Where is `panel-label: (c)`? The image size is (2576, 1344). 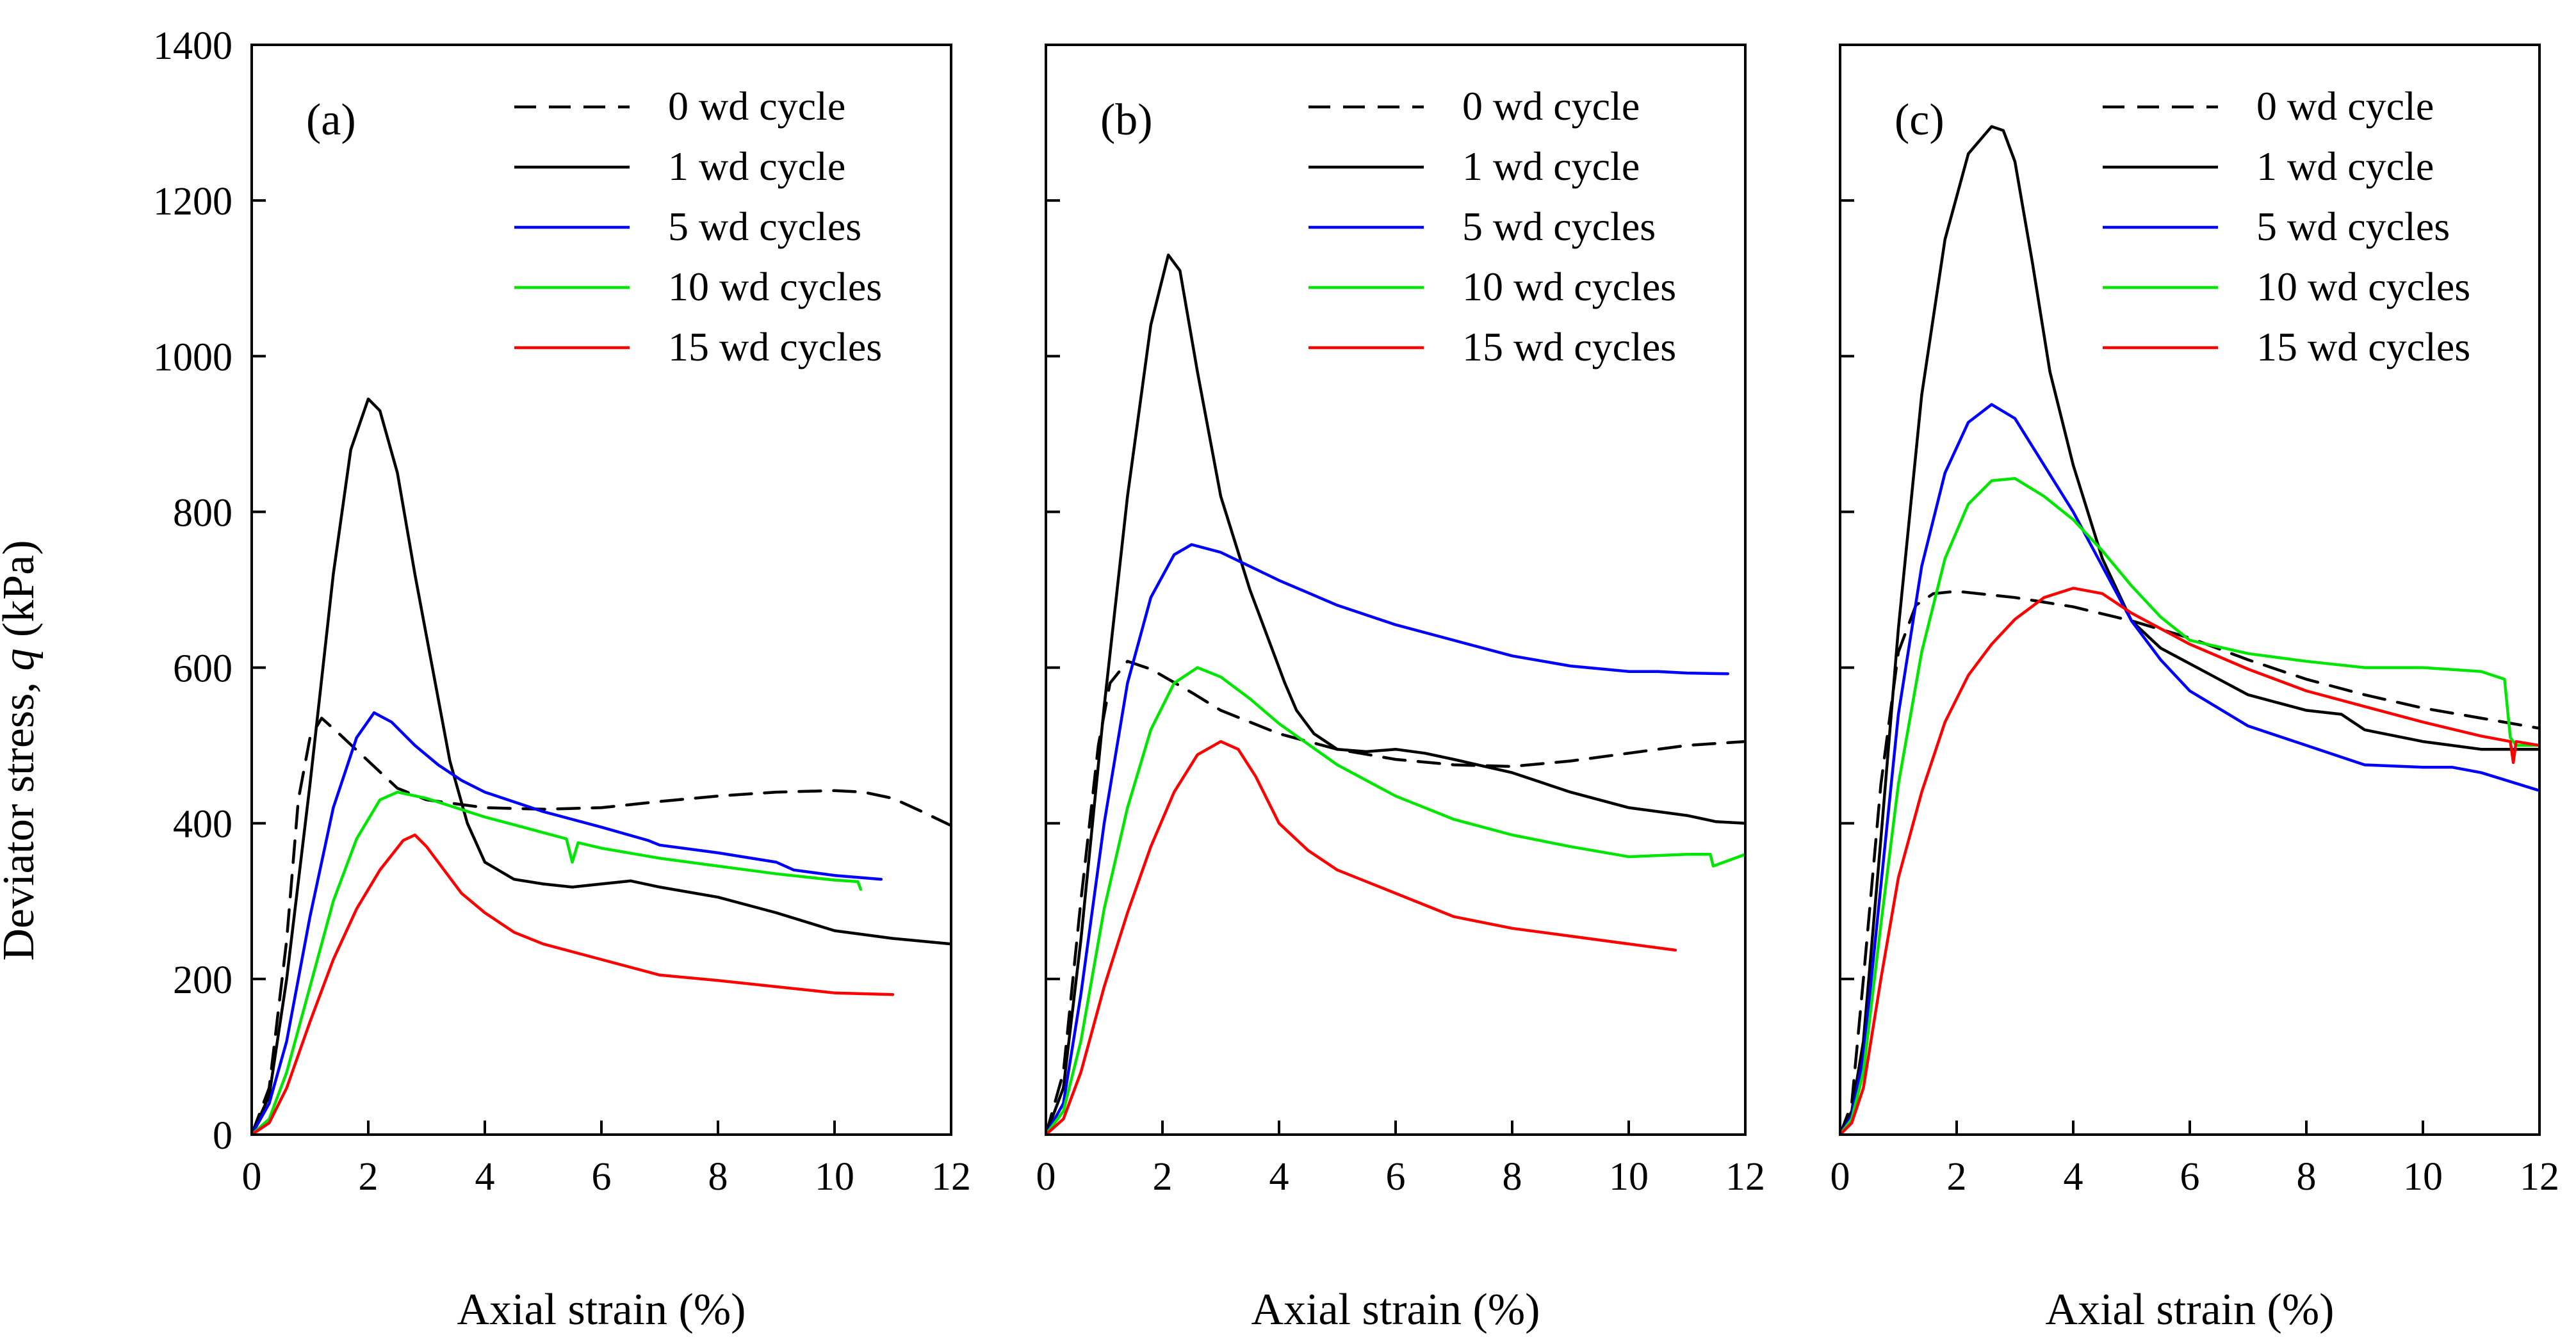 panel-label: (c) is located at coordinates (1919, 120).